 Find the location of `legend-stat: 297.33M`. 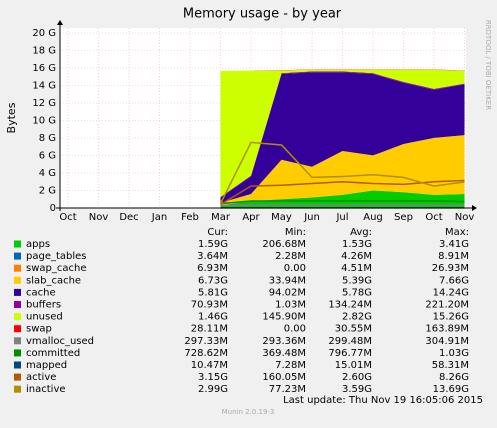

legend-stat: 297.33M is located at coordinates (206, 341).